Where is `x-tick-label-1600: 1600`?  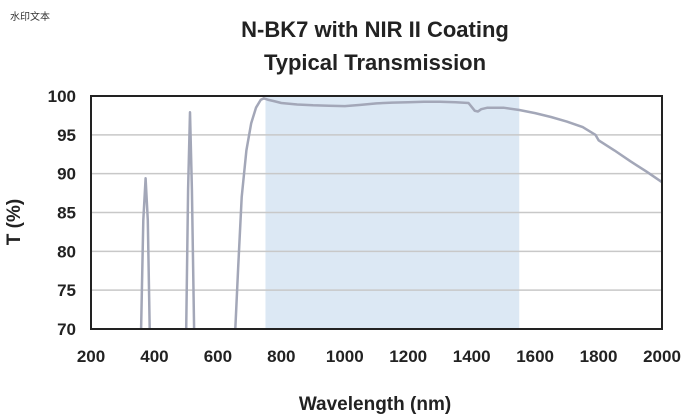 x-tick-label-1600: 1600 is located at coordinates (535, 356).